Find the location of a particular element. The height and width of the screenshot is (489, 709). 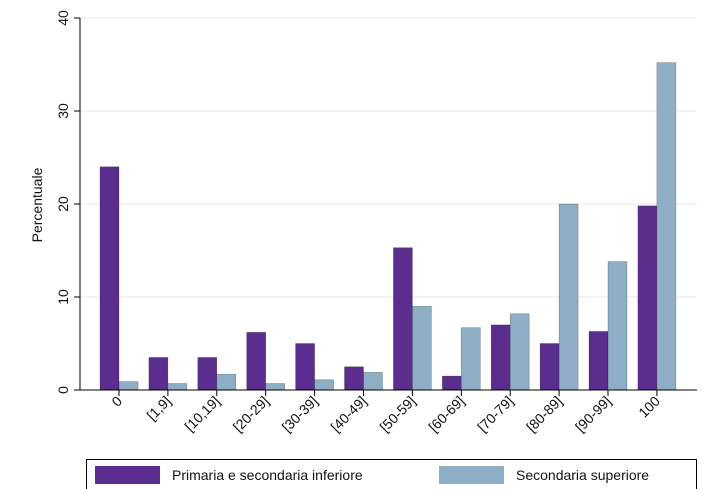

legend-item-secondaria: Secondaria superiore is located at coordinates (544, 475).